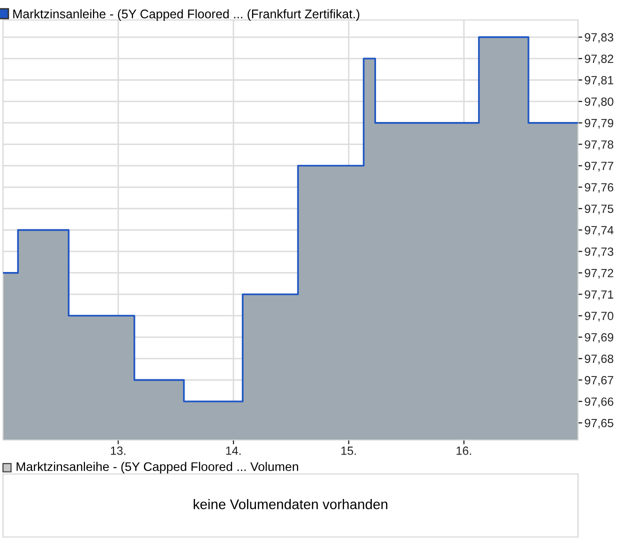  Describe the element at coordinates (186, 15) in the screenshot. I see `legend-label: Marktzinsanleihe - (5Y Capped Floored ... (Frankfurt Zertifikat.)` at that location.